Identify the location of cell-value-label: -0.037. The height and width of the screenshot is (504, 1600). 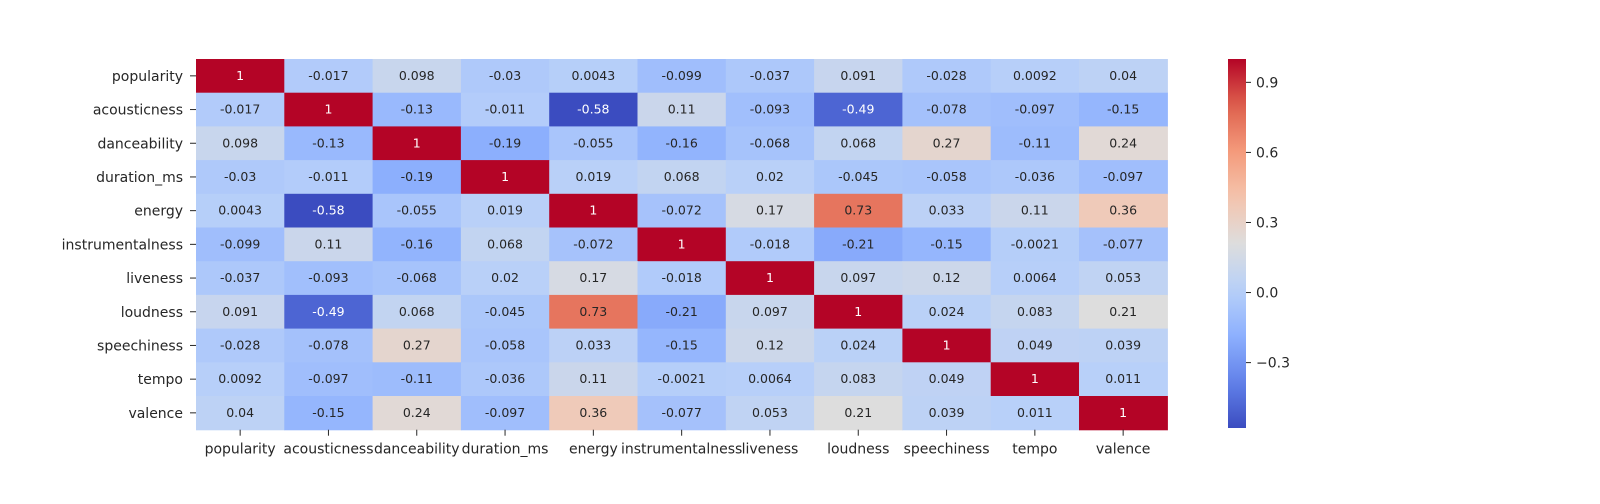
(240, 277).